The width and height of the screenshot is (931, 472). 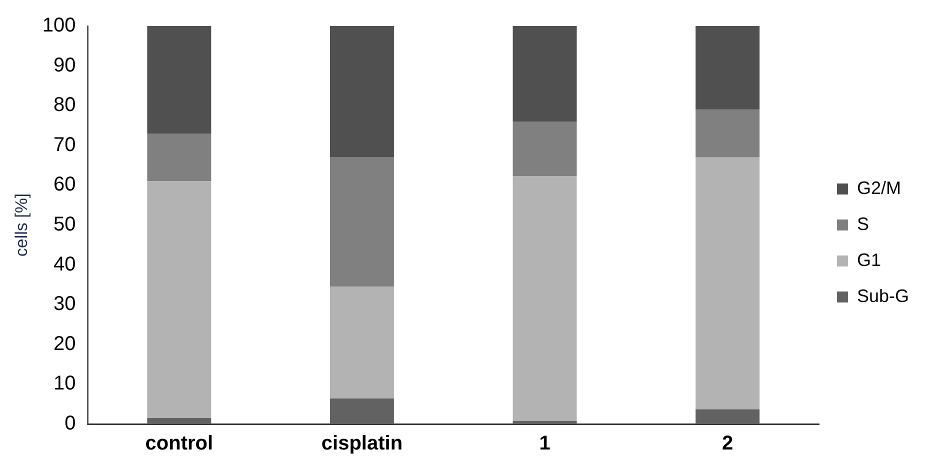 What do you see at coordinates (65, 185) in the screenshot?
I see `y-tick-label: 60` at bounding box center [65, 185].